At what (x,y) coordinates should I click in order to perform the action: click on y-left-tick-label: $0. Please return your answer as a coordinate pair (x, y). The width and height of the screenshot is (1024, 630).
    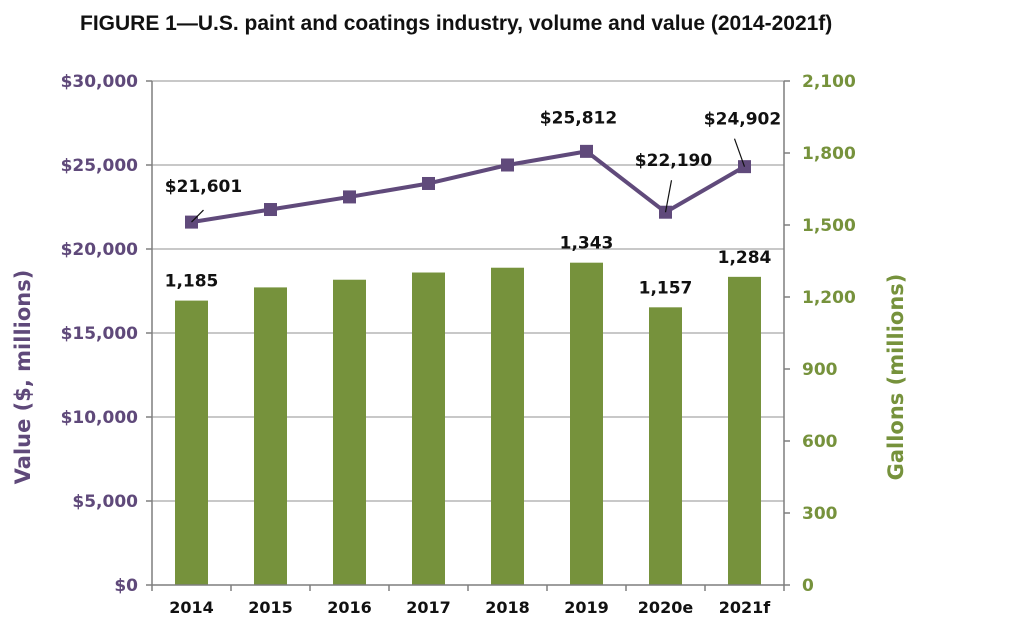
    Looking at the image, I should click on (126, 586).